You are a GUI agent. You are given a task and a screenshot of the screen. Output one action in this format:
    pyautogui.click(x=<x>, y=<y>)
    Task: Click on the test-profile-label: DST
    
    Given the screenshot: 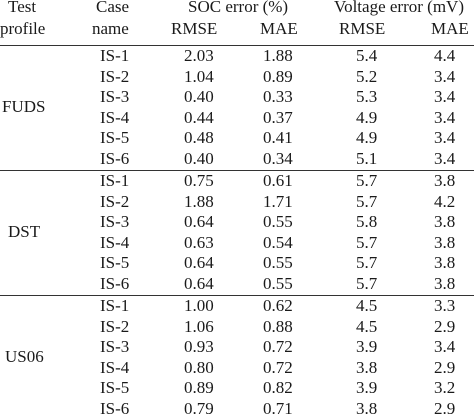 What is the action you would take?
    pyautogui.click(x=24, y=232)
    